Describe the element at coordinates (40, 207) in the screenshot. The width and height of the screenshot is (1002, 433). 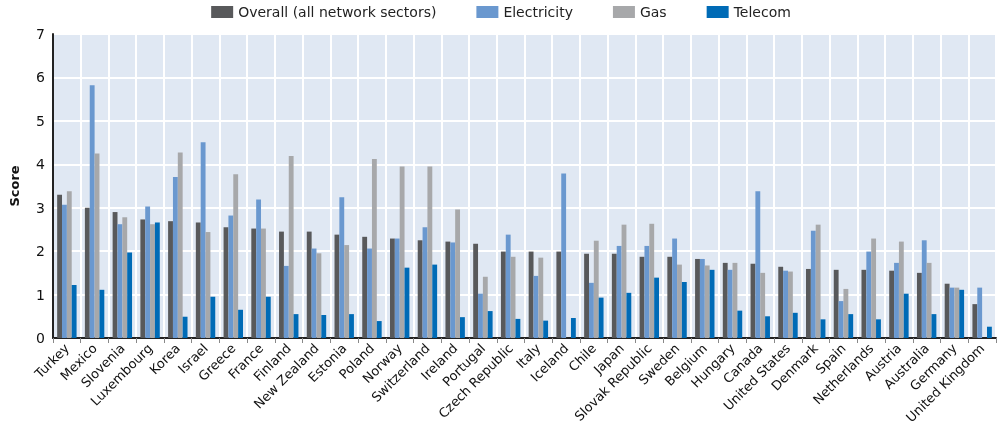
I see `y-tick-label: 3` at that location.